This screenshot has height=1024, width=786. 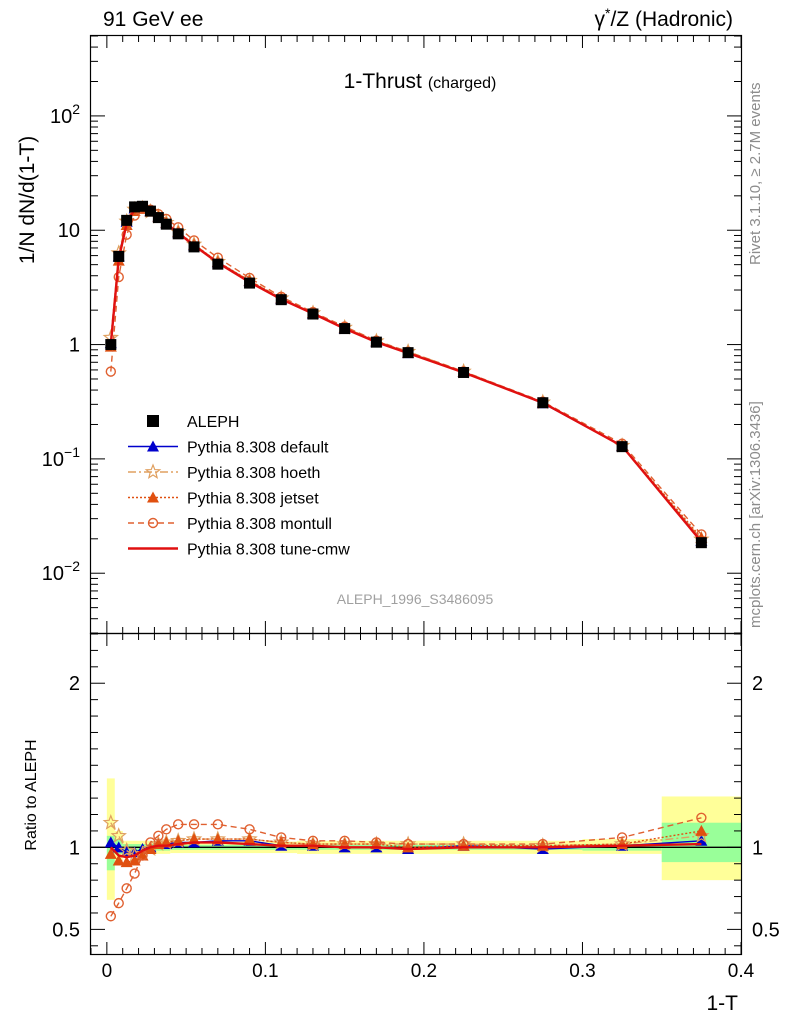 I want to click on header-left-label: 91 GeV ee, so click(x=153, y=19).